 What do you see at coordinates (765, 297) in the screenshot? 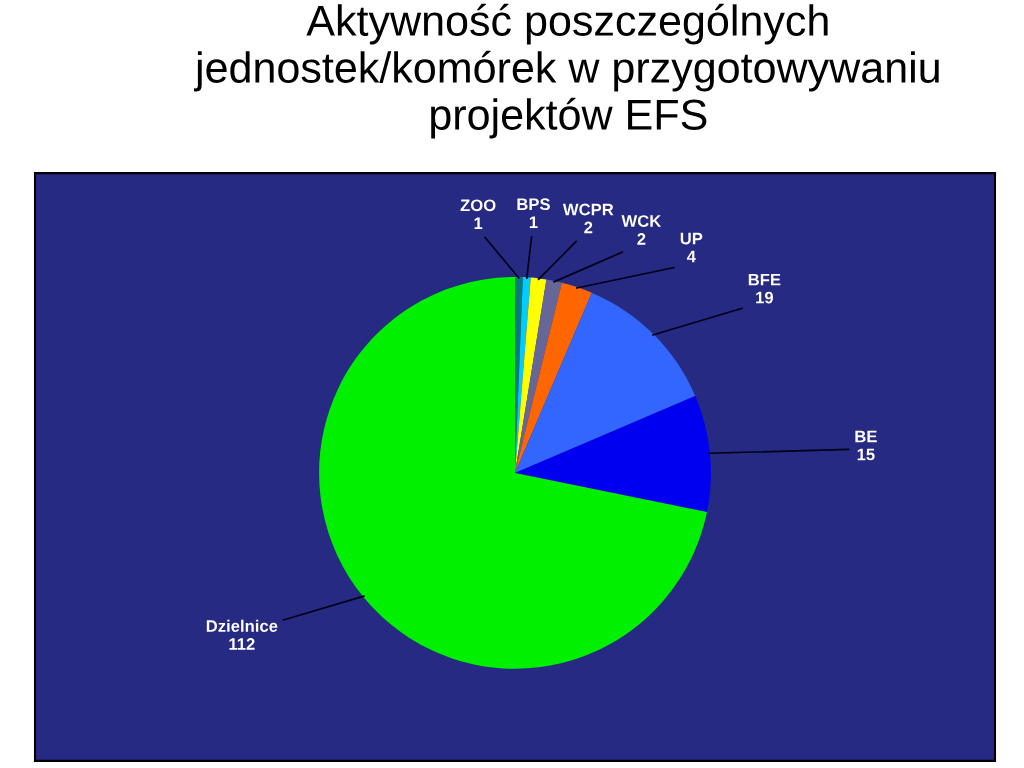
I see `data-label: 19` at bounding box center [765, 297].